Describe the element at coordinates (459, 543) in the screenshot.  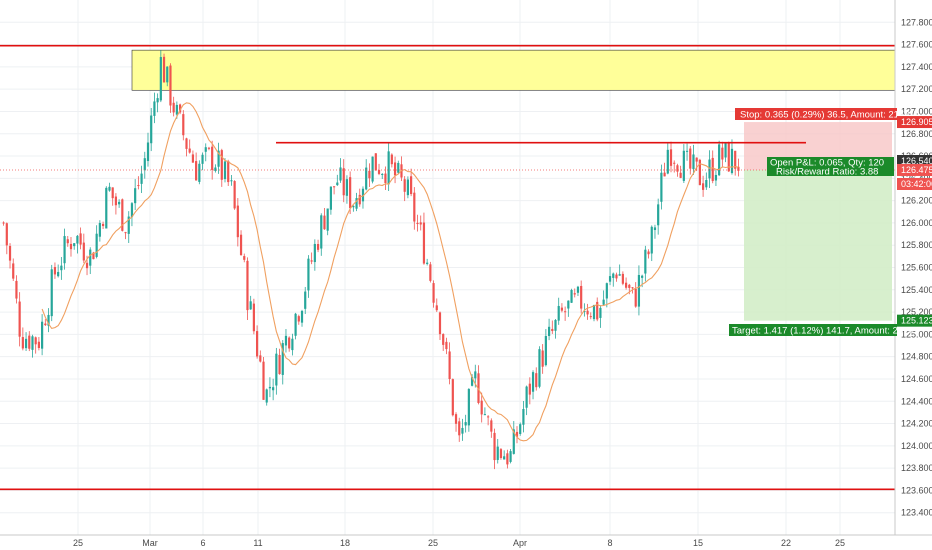
I see `time-axis: 25 Mar 6 11 18 25 Apr 8 15 22 25` at that location.